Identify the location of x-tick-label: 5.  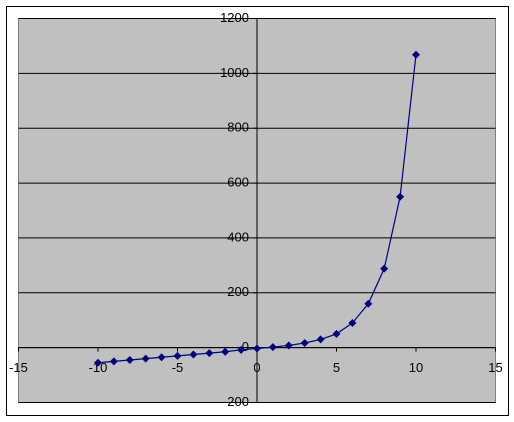
(336, 367).